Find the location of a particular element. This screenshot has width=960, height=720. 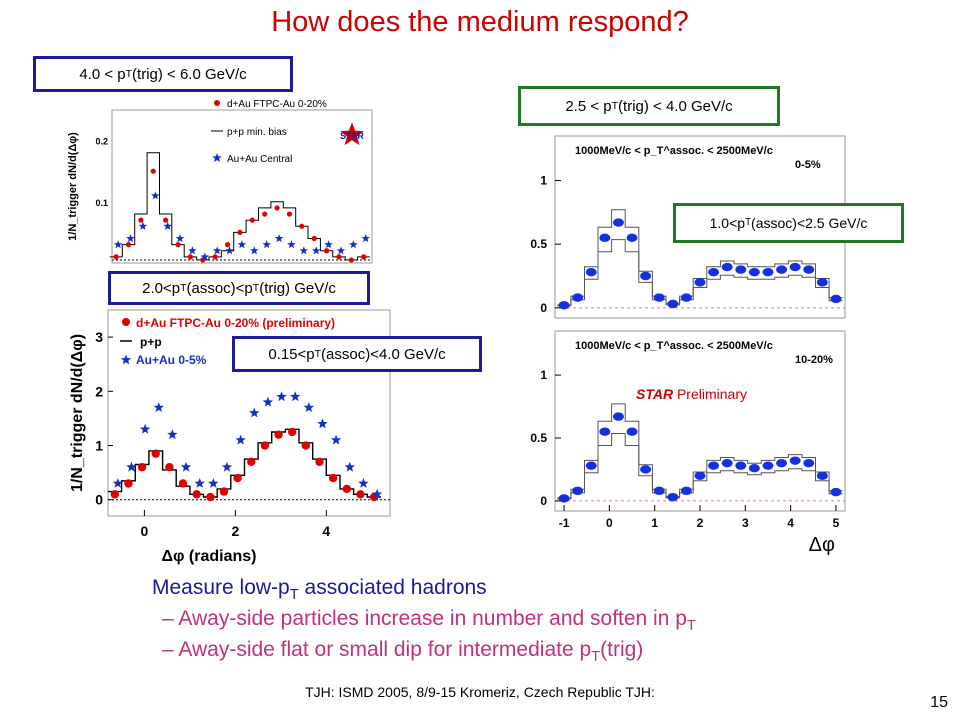

panel-annotation-centrality: 10-20% is located at coordinates (814, 360).